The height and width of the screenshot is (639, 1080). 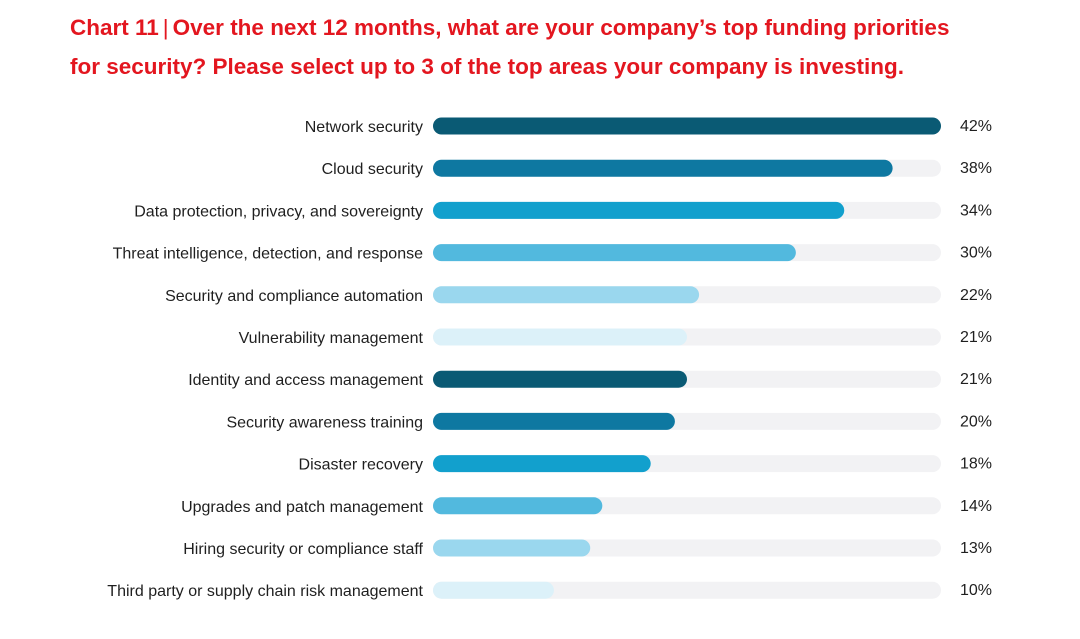 I want to click on value-label: 20%, so click(x=976, y=421).